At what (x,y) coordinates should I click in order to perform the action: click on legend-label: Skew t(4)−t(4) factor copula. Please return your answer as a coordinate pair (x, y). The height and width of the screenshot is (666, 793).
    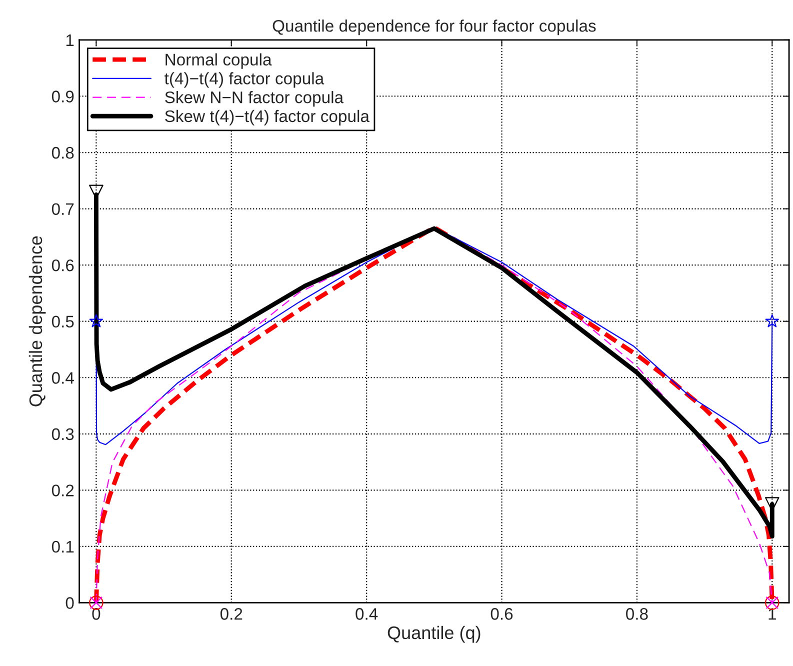
    Looking at the image, I should click on (267, 118).